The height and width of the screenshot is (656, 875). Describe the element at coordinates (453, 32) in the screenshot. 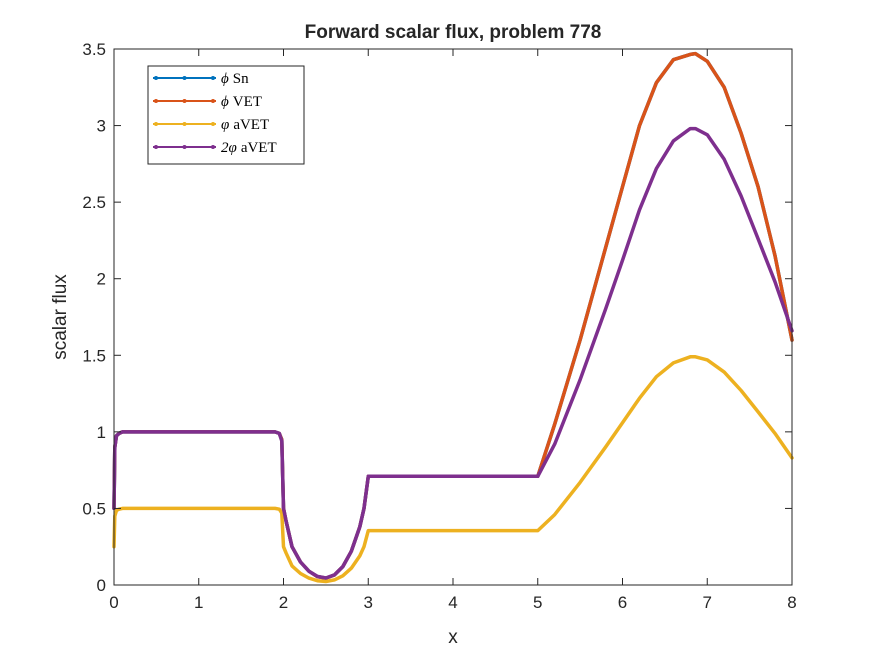

I see `chart-title: Forward scalar flux, problem 778` at that location.